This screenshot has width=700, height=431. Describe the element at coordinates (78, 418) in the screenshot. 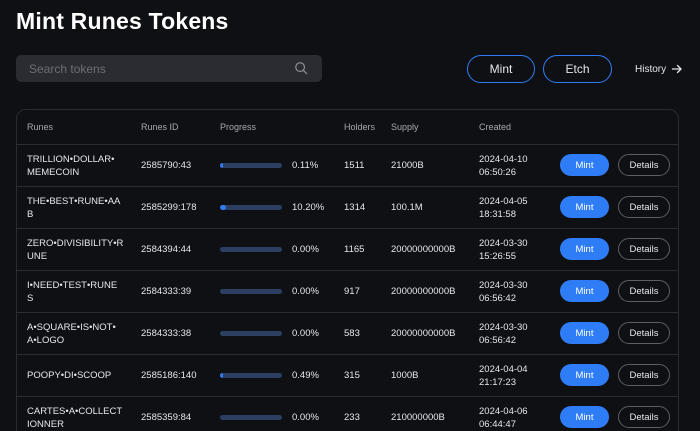

I see `rune-name: CARTES•A•COLLECT IONNER` at that location.